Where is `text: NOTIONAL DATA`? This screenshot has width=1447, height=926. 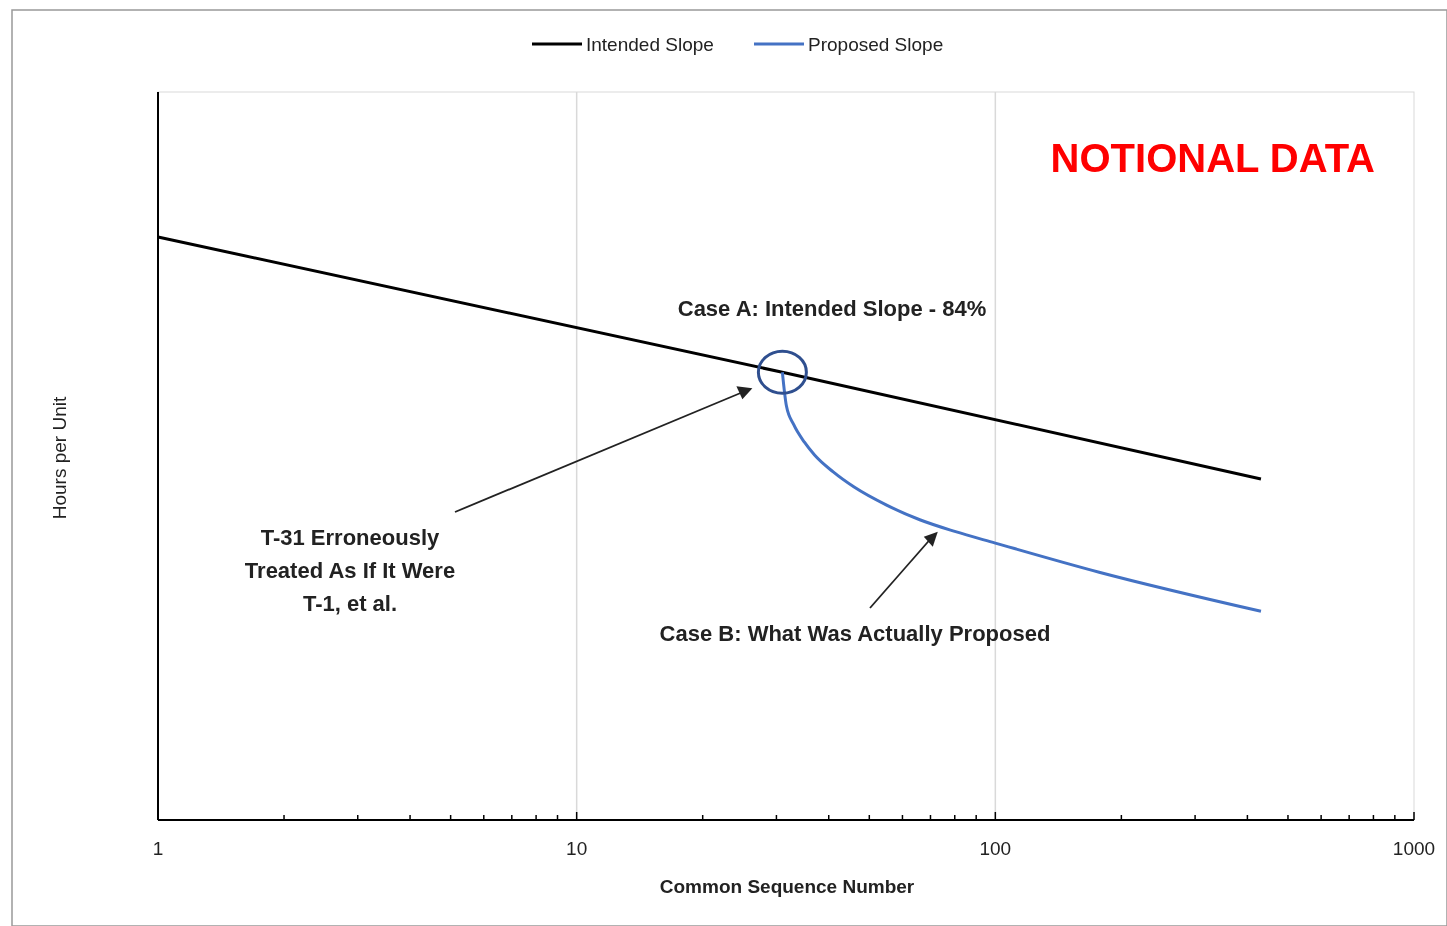 text: NOTIONAL DATA is located at coordinates (1212, 158).